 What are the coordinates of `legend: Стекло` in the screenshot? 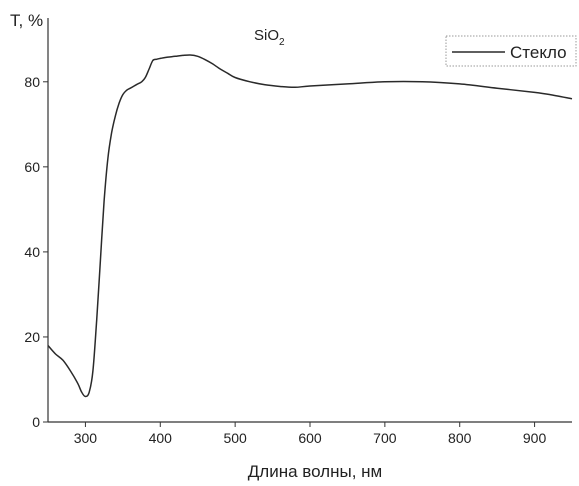 It's located at (511, 51).